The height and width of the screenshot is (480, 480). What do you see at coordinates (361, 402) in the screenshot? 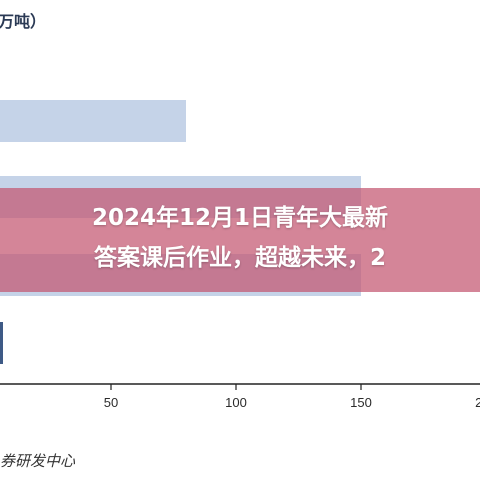
I see `x-tick-label-2: 150` at bounding box center [361, 402].